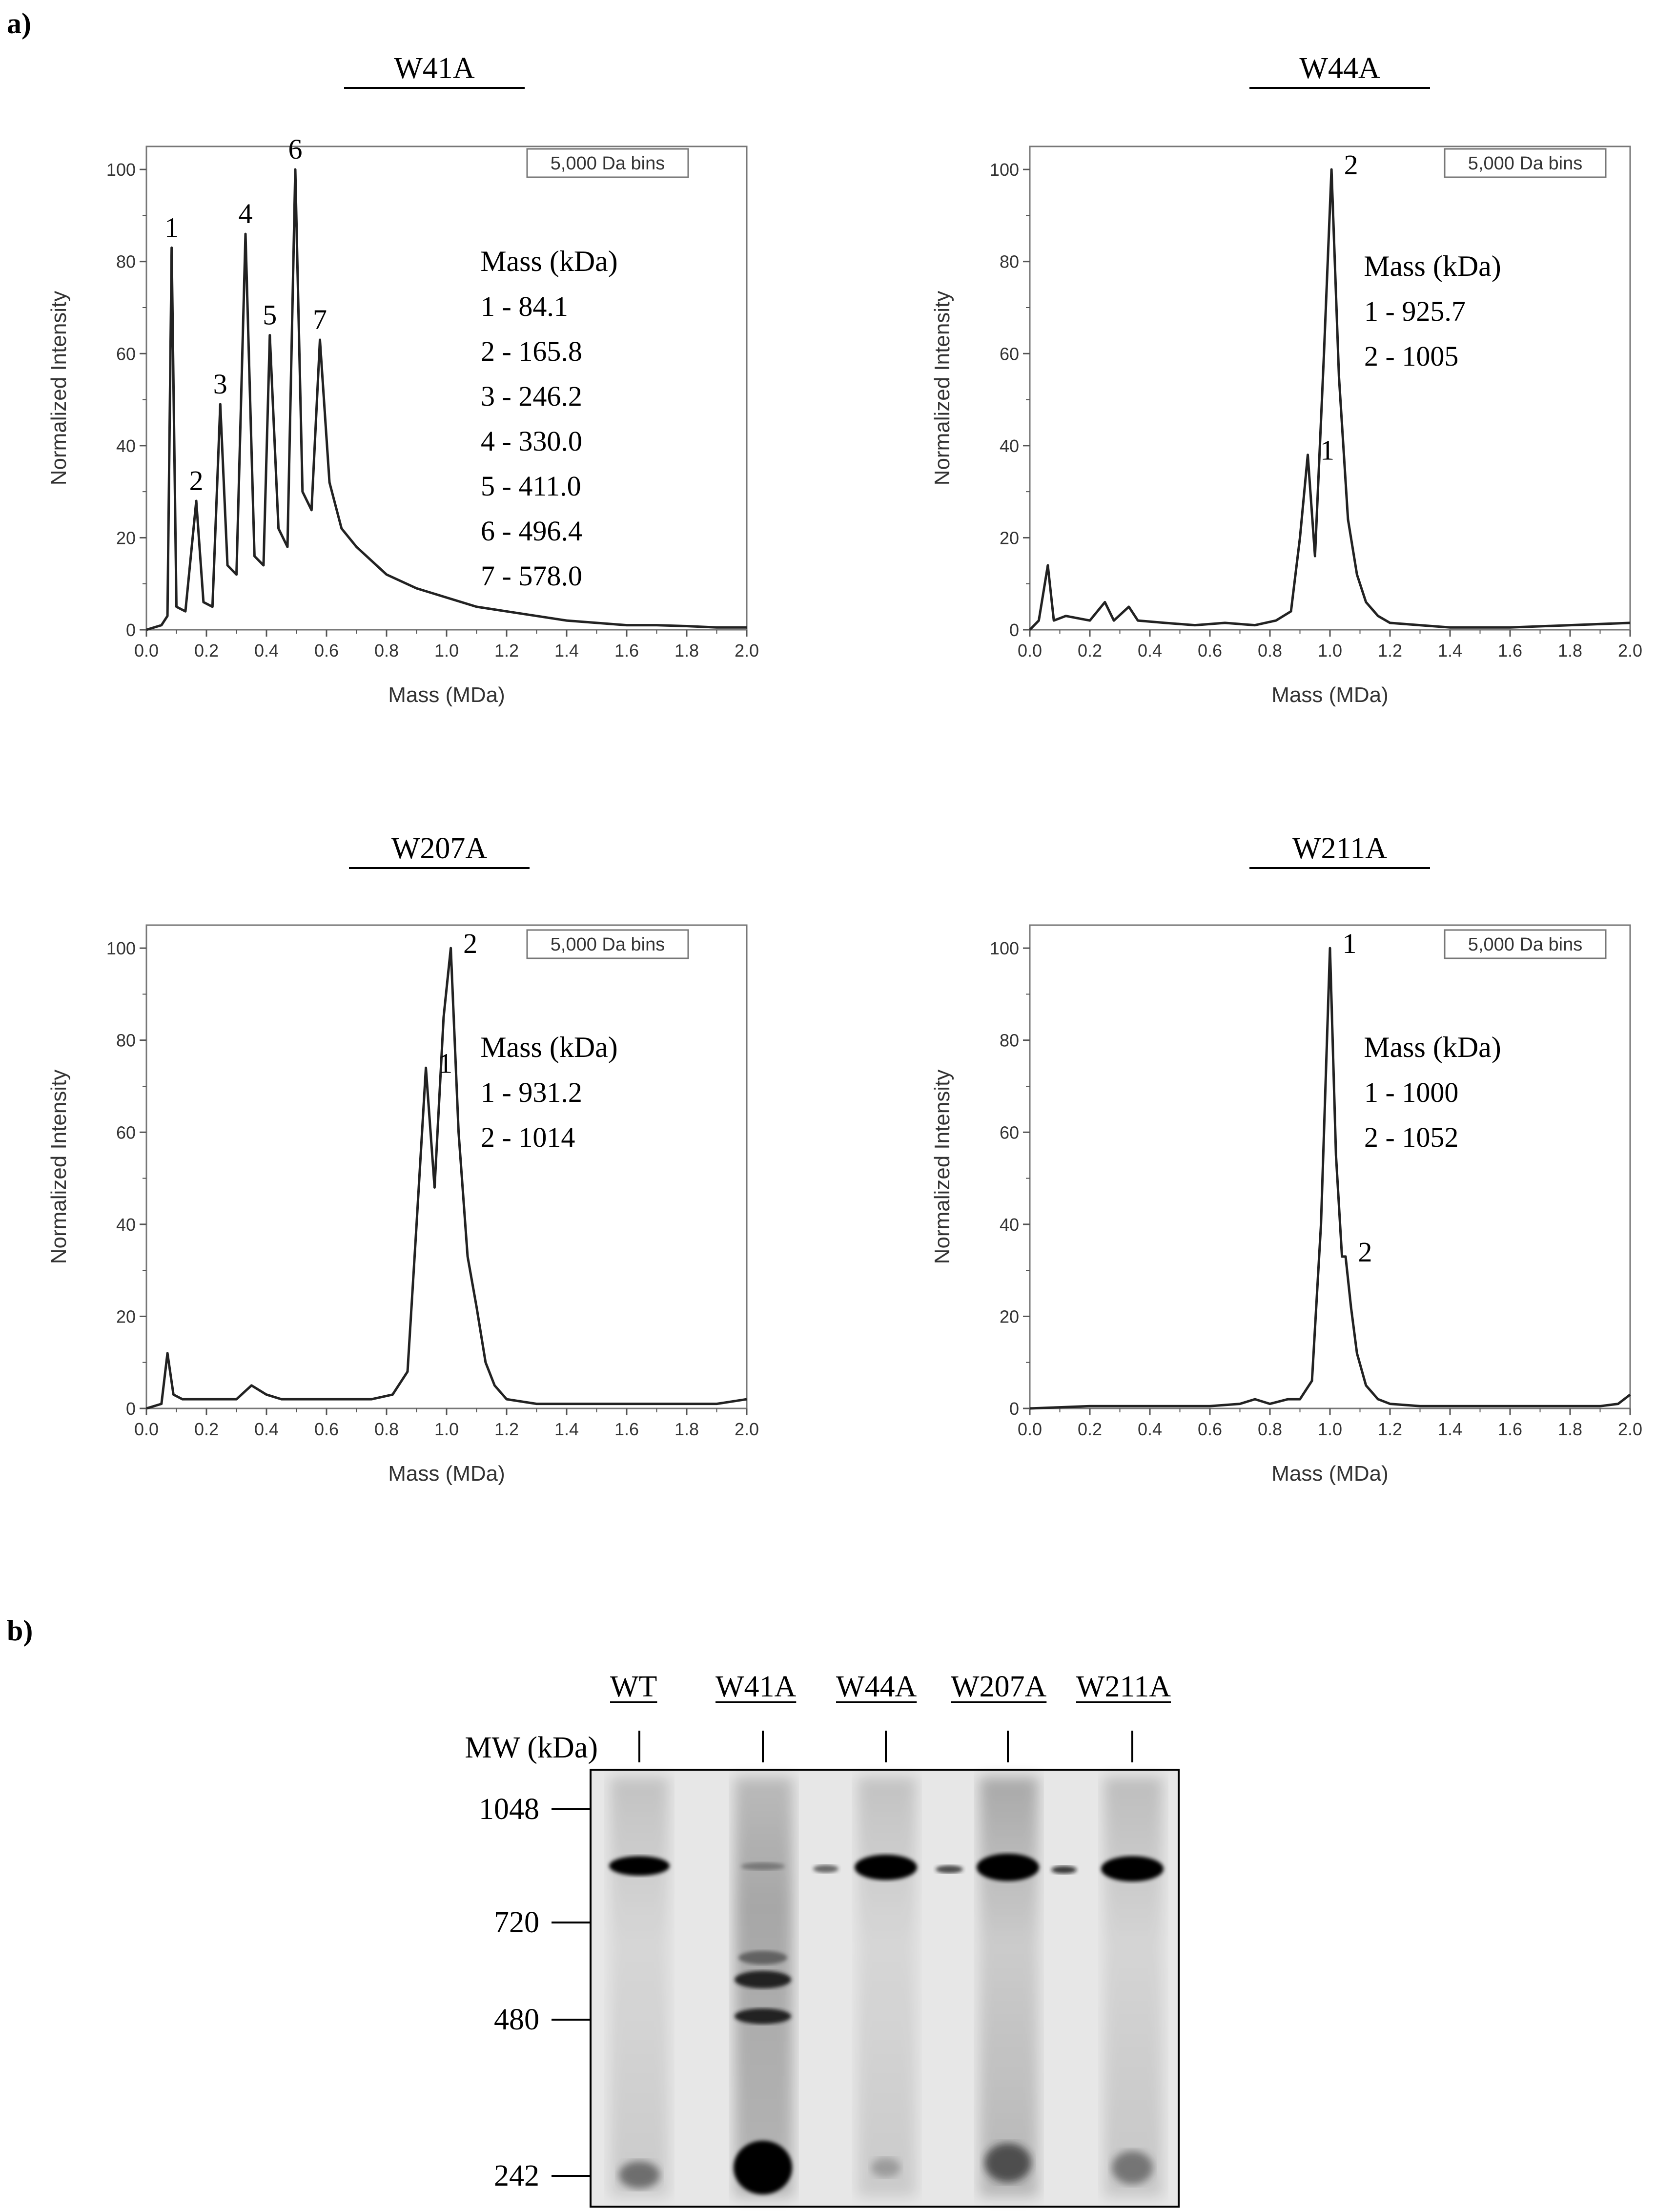 The image size is (1656, 2212). Describe the element at coordinates (245, 213) in the screenshot. I see `peak-label: 4` at that location.